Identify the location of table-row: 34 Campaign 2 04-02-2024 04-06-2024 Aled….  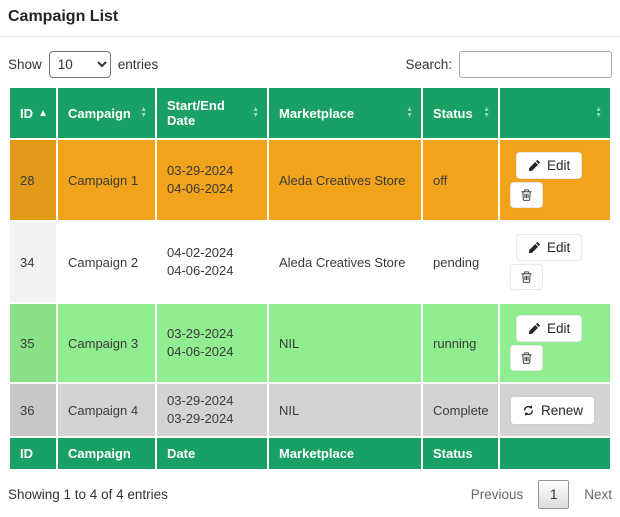
(310, 262).